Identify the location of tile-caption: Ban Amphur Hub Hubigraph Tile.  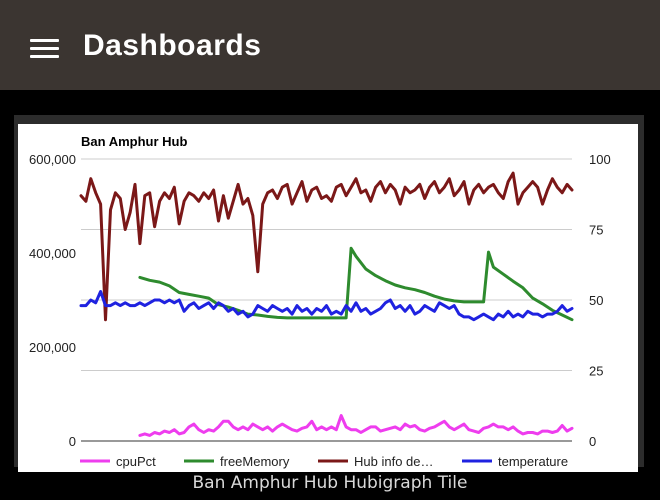
(330, 483).